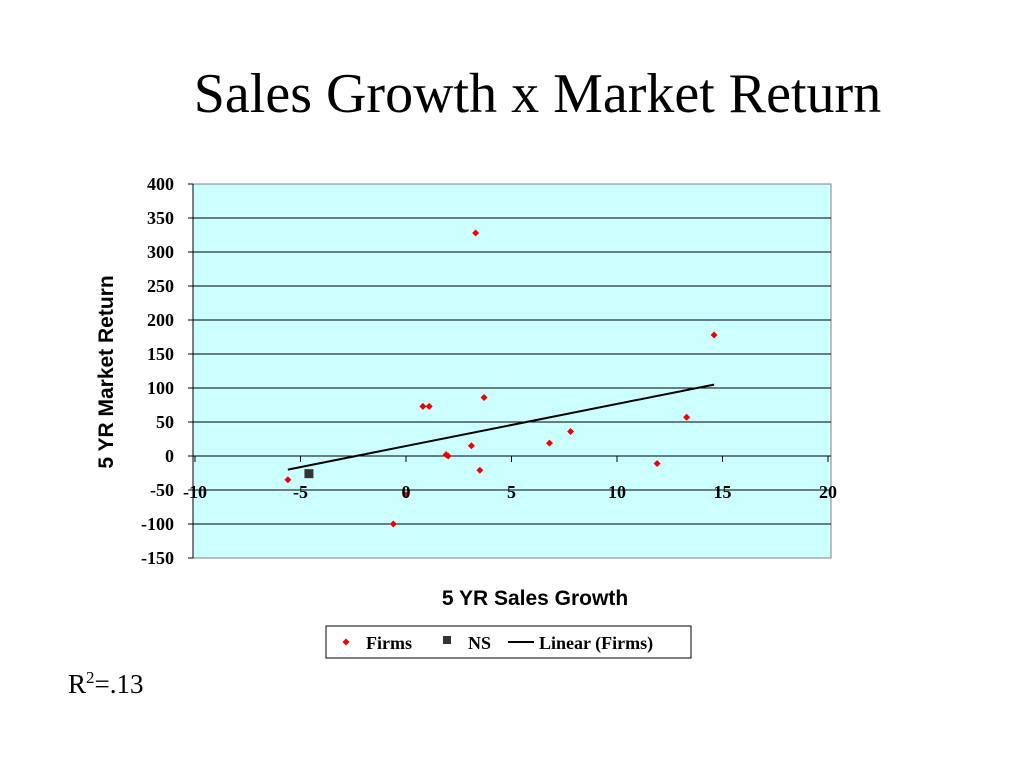 Image resolution: width=1024 pixels, height=768 pixels. I want to click on trend-line, so click(501, 427).